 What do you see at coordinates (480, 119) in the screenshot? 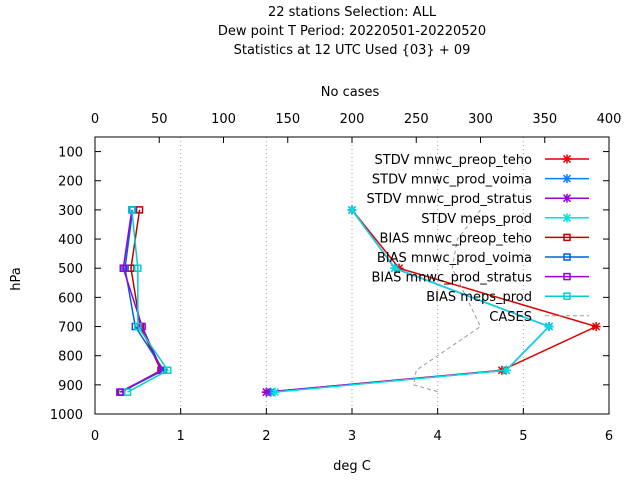
I see `x2-tick-label: 300` at bounding box center [480, 119].